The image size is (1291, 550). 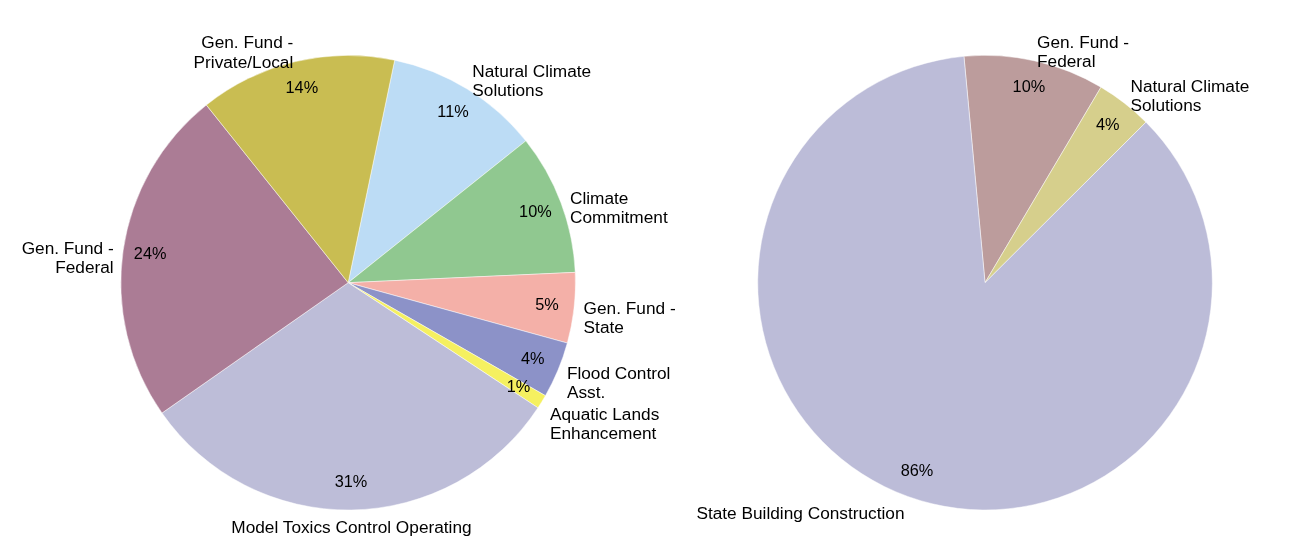 I want to click on data-label: 5%, so click(x=547, y=303).